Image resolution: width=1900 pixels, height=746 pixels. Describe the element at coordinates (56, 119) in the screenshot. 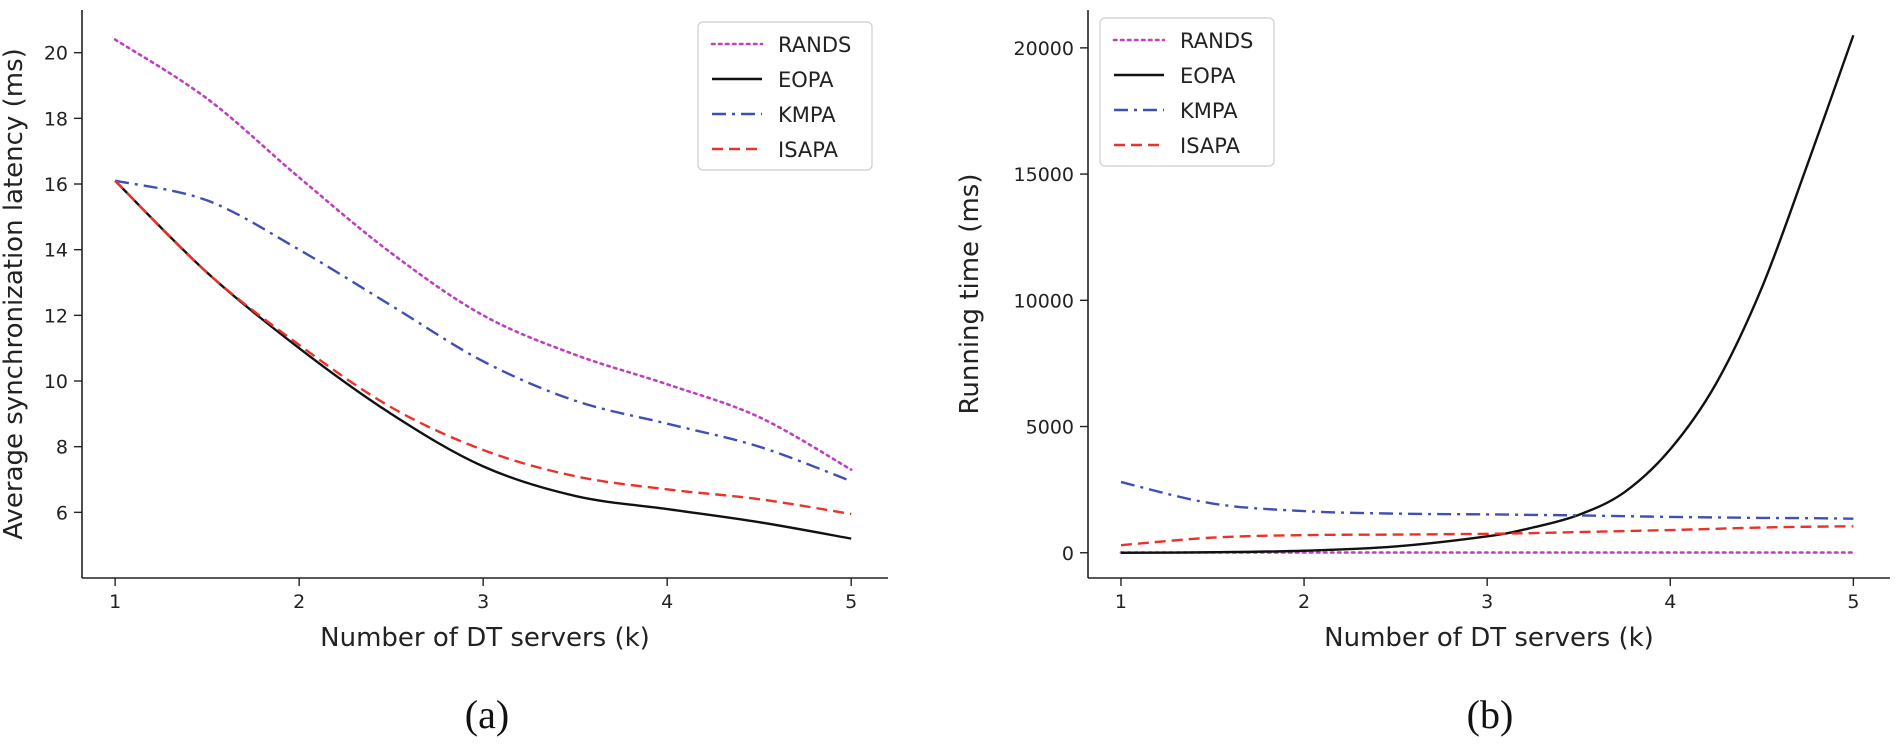

I see `y-tick-label: 18` at that location.